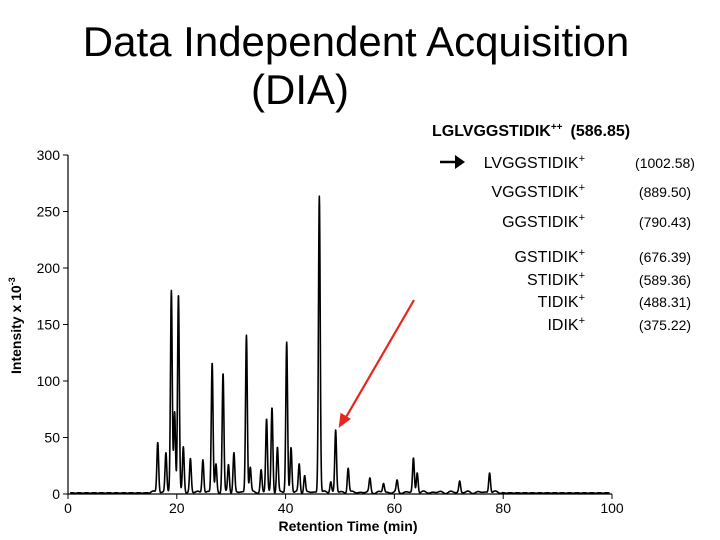 The width and height of the screenshot is (720, 540). Describe the element at coordinates (12, 281) in the screenshot. I see `y-axis-title-exponent: -3` at that location.